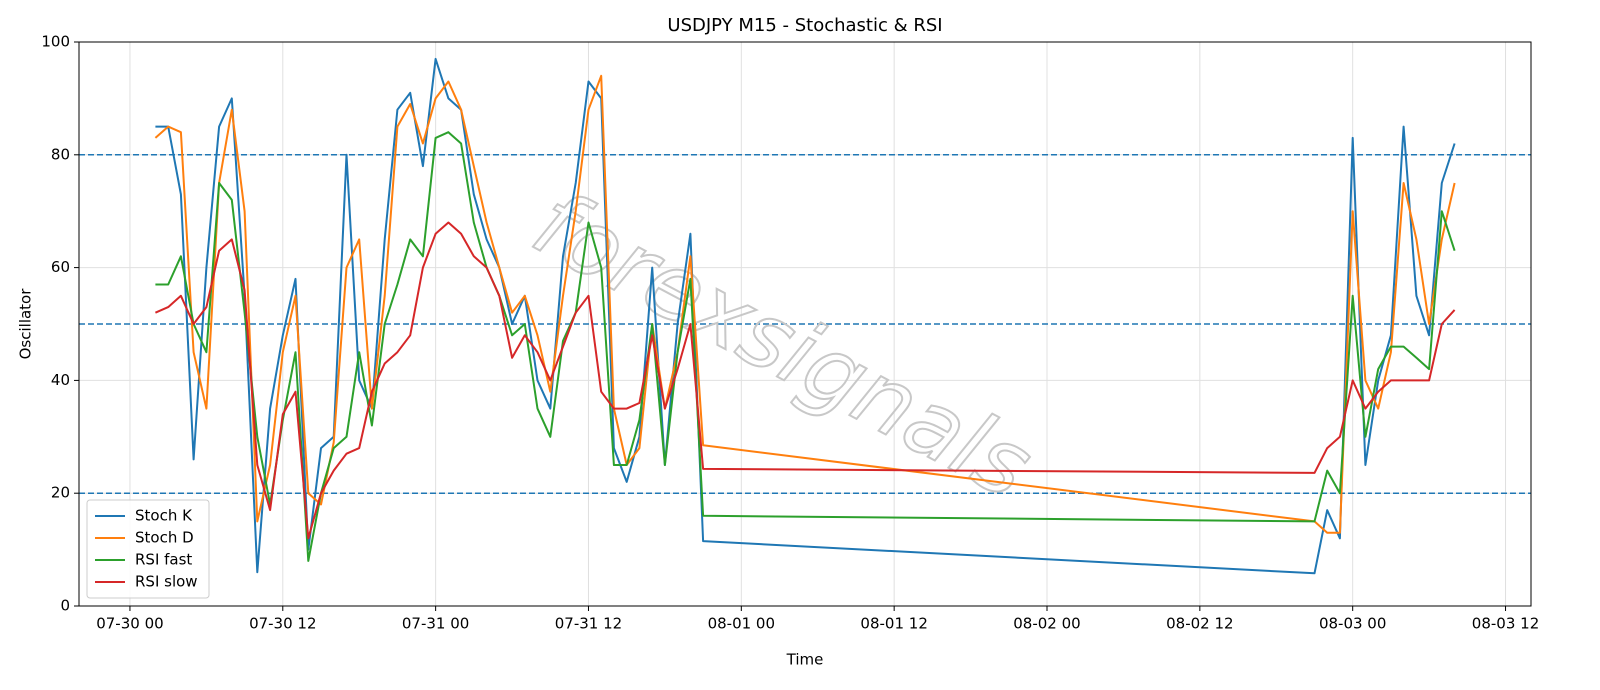 The height and width of the screenshot is (690, 1600). What do you see at coordinates (60, 493) in the screenshot?
I see `y-tick-label: 20` at bounding box center [60, 493].